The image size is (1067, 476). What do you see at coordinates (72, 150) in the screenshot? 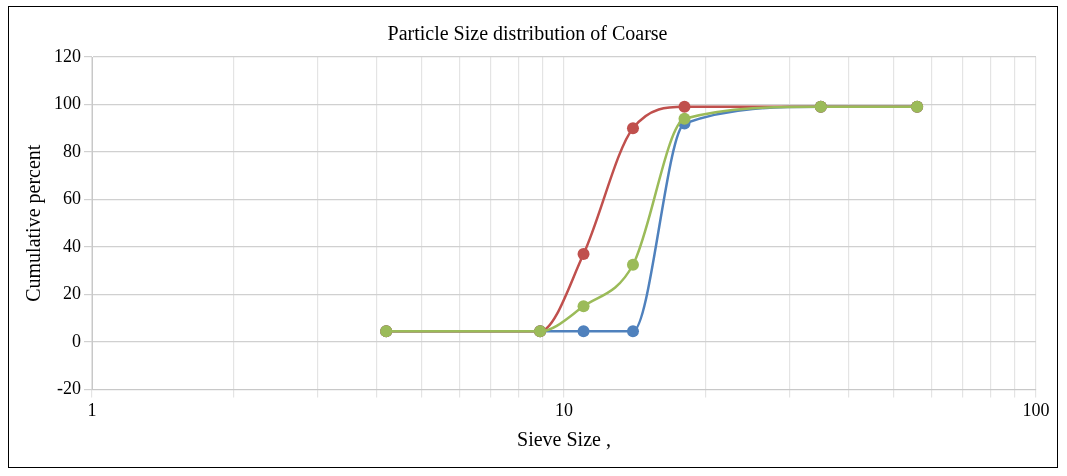
I see `y-tick-label: 80` at bounding box center [72, 150].